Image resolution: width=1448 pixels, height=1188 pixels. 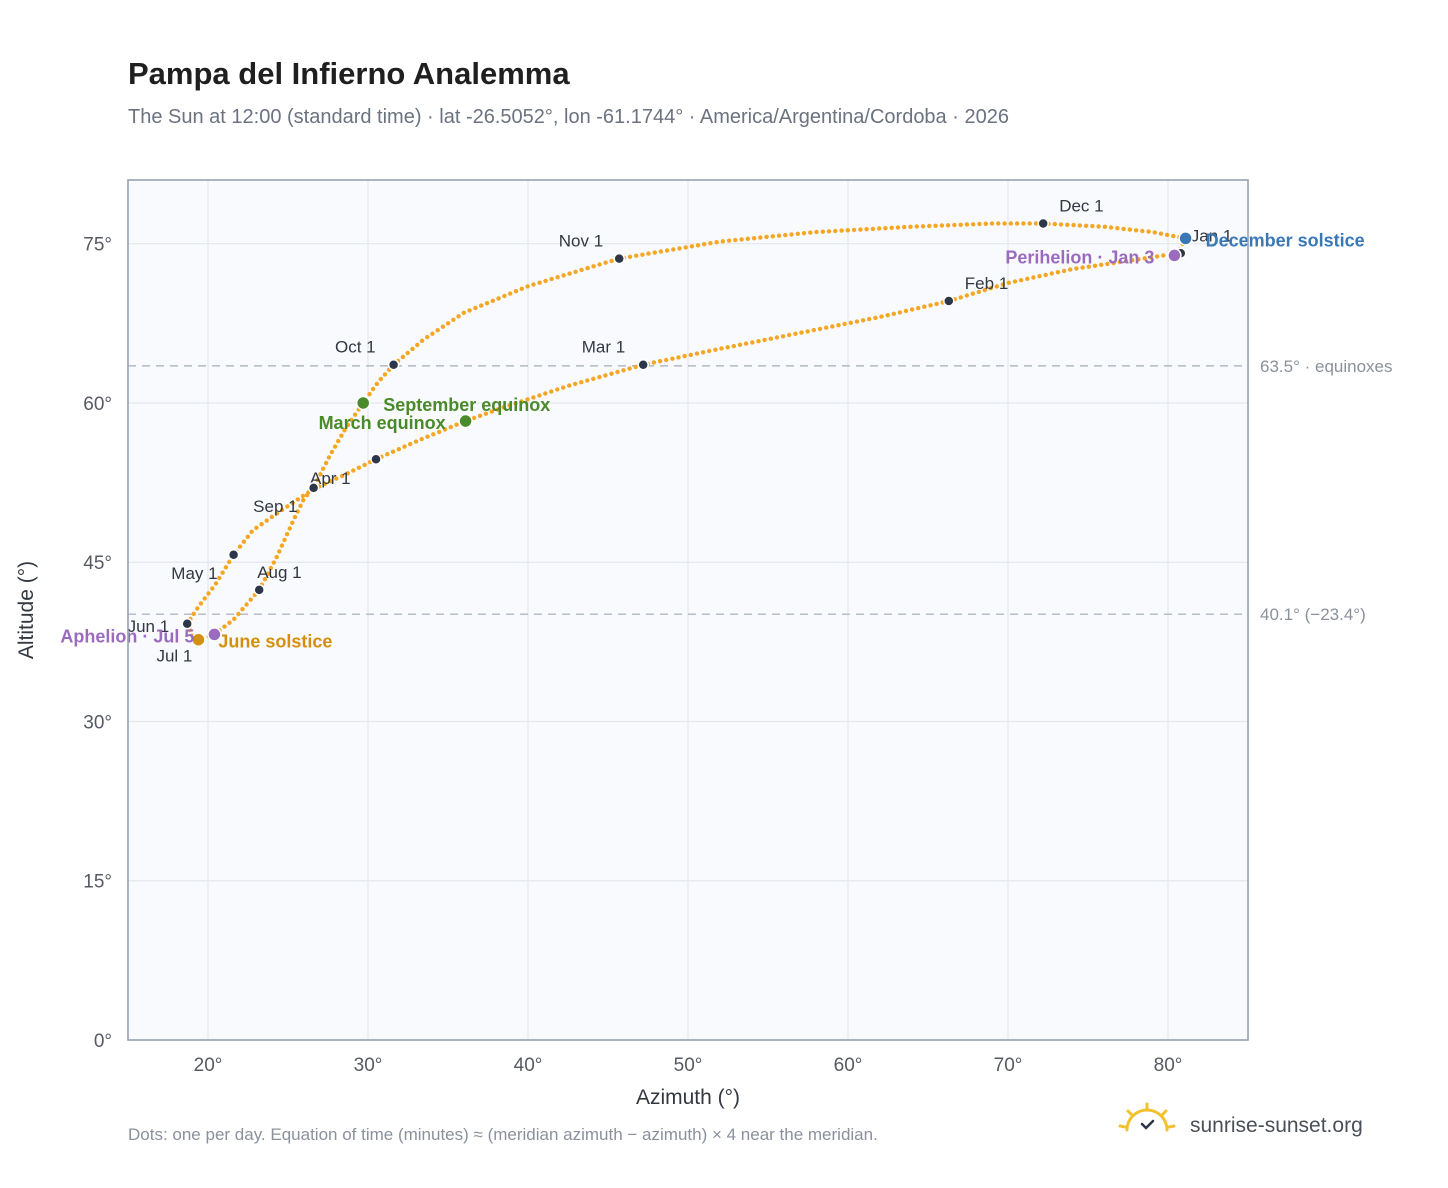 I want to click on month-label: Jul 1, so click(x=174, y=656).